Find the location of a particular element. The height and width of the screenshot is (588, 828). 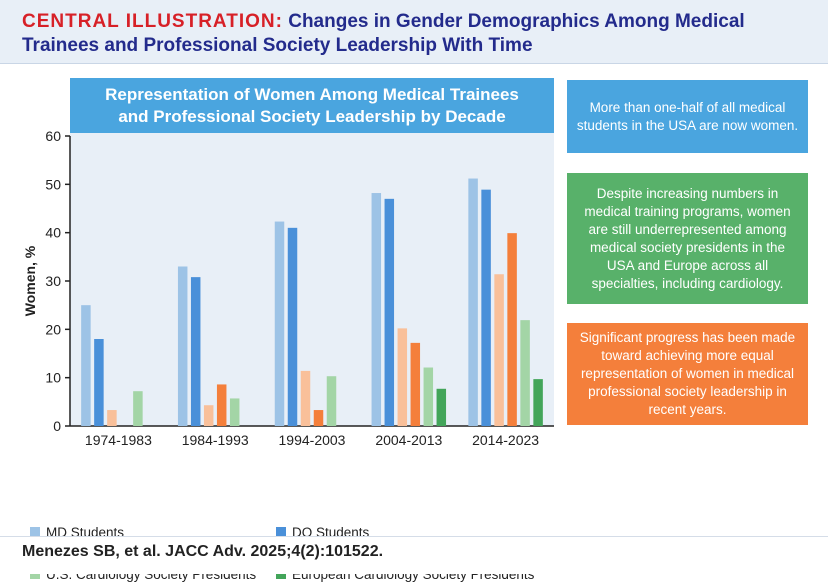

x-tick-label: 2004-2013 is located at coordinates (408, 440).